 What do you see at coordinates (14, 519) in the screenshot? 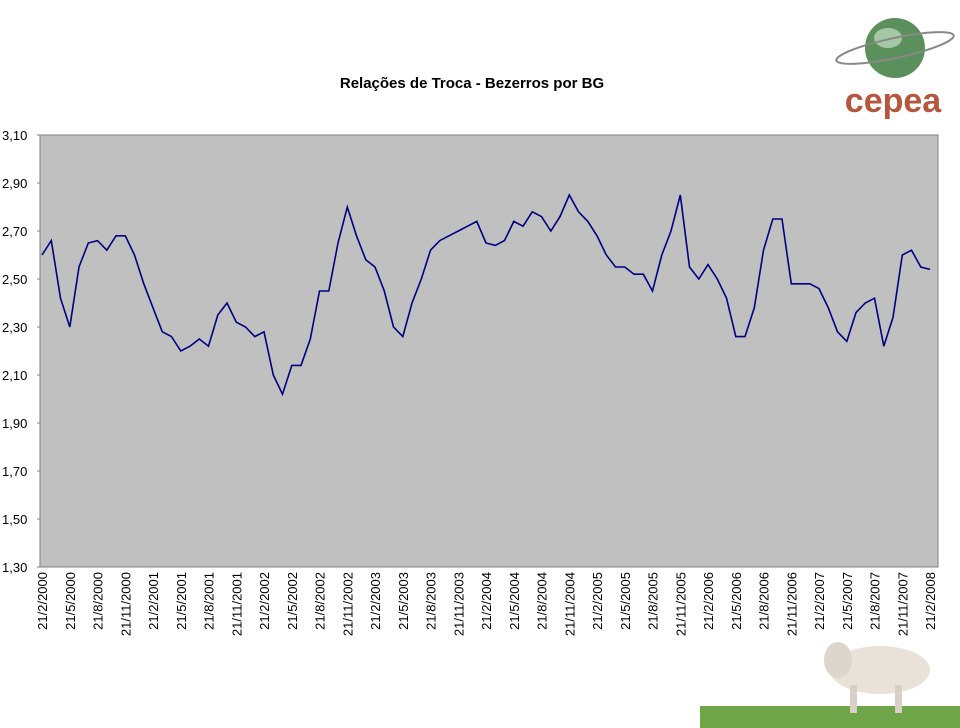
I see `y-tick-label: 1,50` at bounding box center [14, 519].